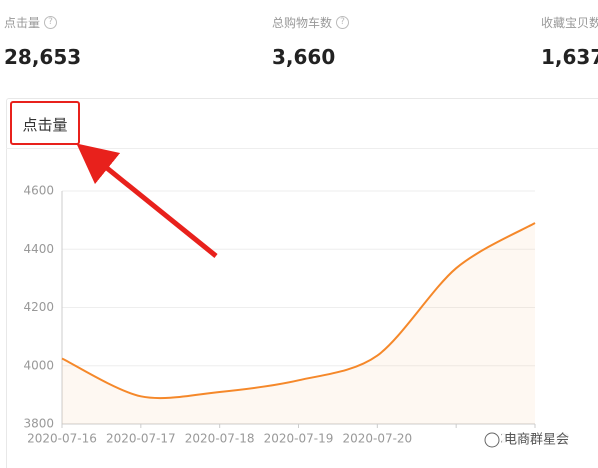 Image resolution: width=598 pixels, height=468 pixels. Describe the element at coordinates (302, 148) in the screenshot. I see `divider` at that location.